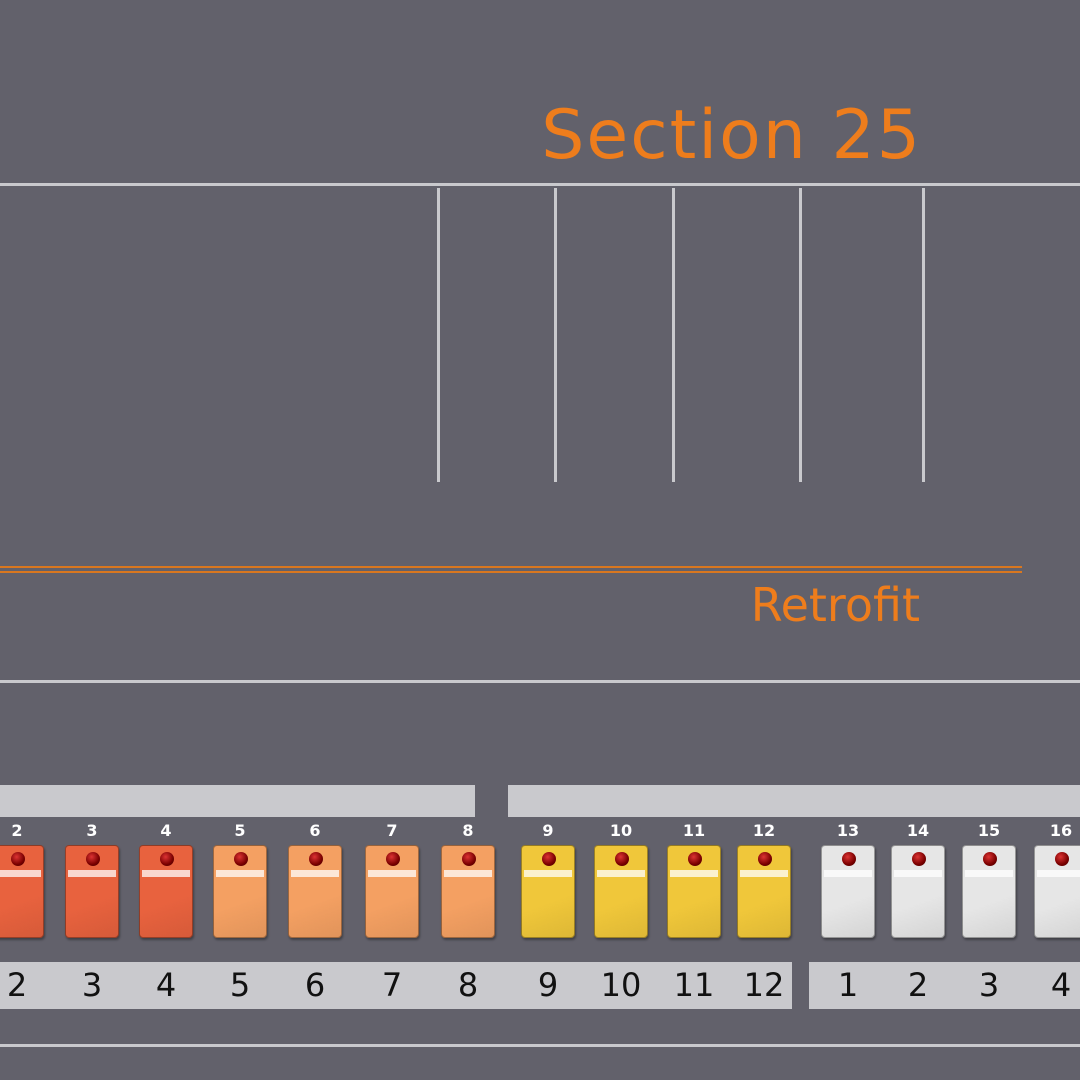 The width and height of the screenshot is (1080, 1080). I want to click on step-number: 15, so click(989, 830).